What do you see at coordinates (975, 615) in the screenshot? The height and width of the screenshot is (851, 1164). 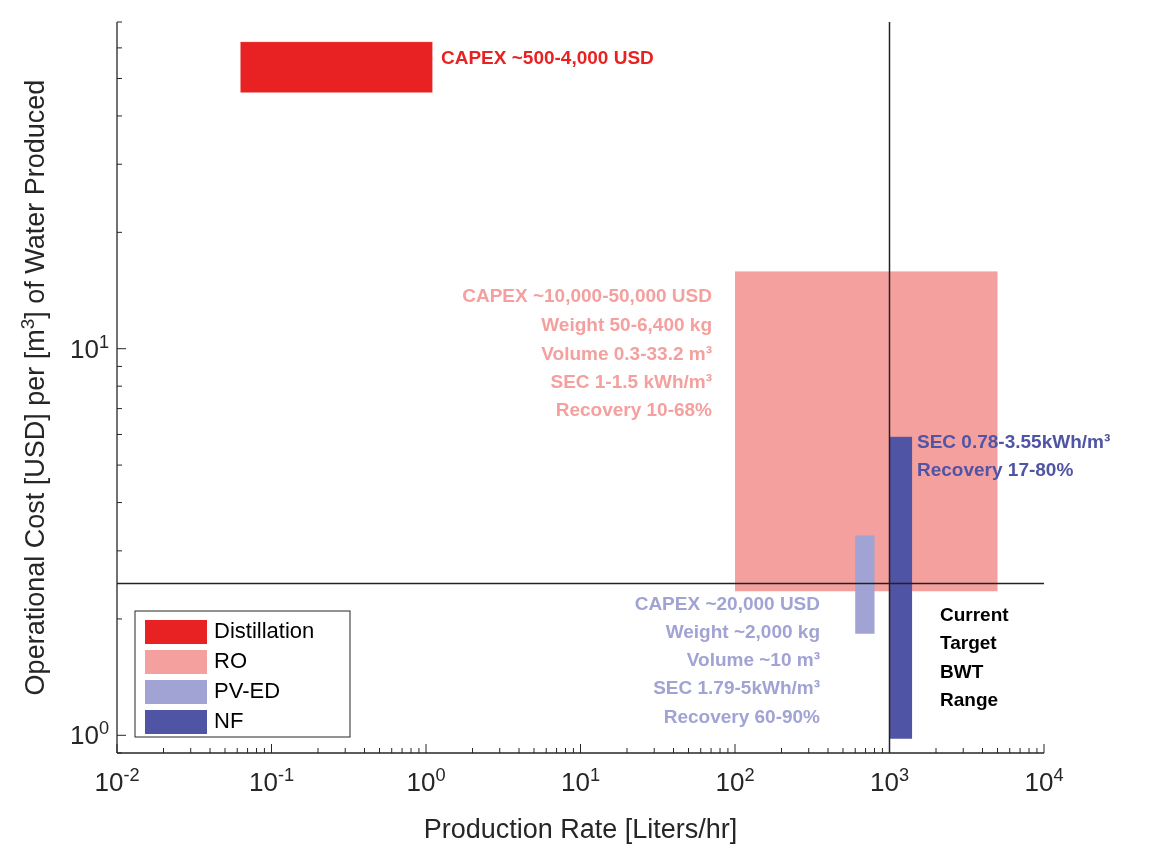 I see `annotation: Current` at bounding box center [975, 615].